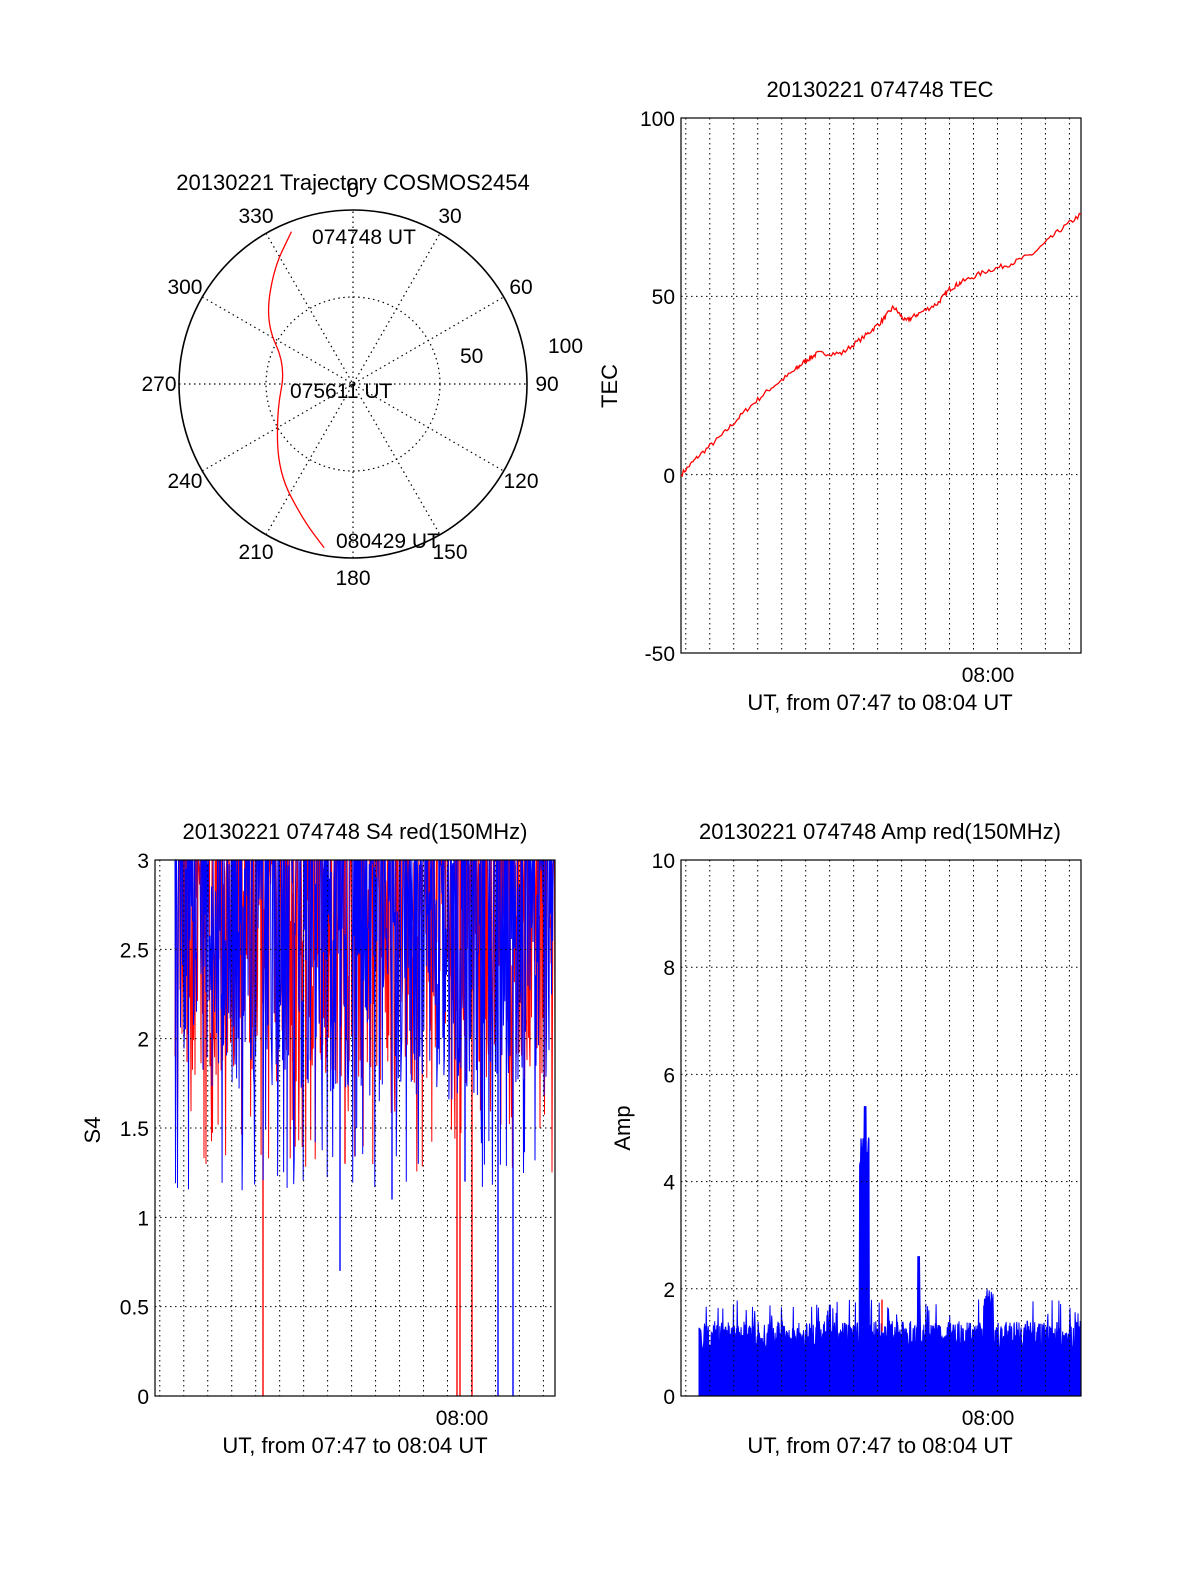 This screenshot has height=1575, width=1200. Describe the element at coordinates (669, 968) in the screenshot. I see `amp-ytick-8: 8` at that location.